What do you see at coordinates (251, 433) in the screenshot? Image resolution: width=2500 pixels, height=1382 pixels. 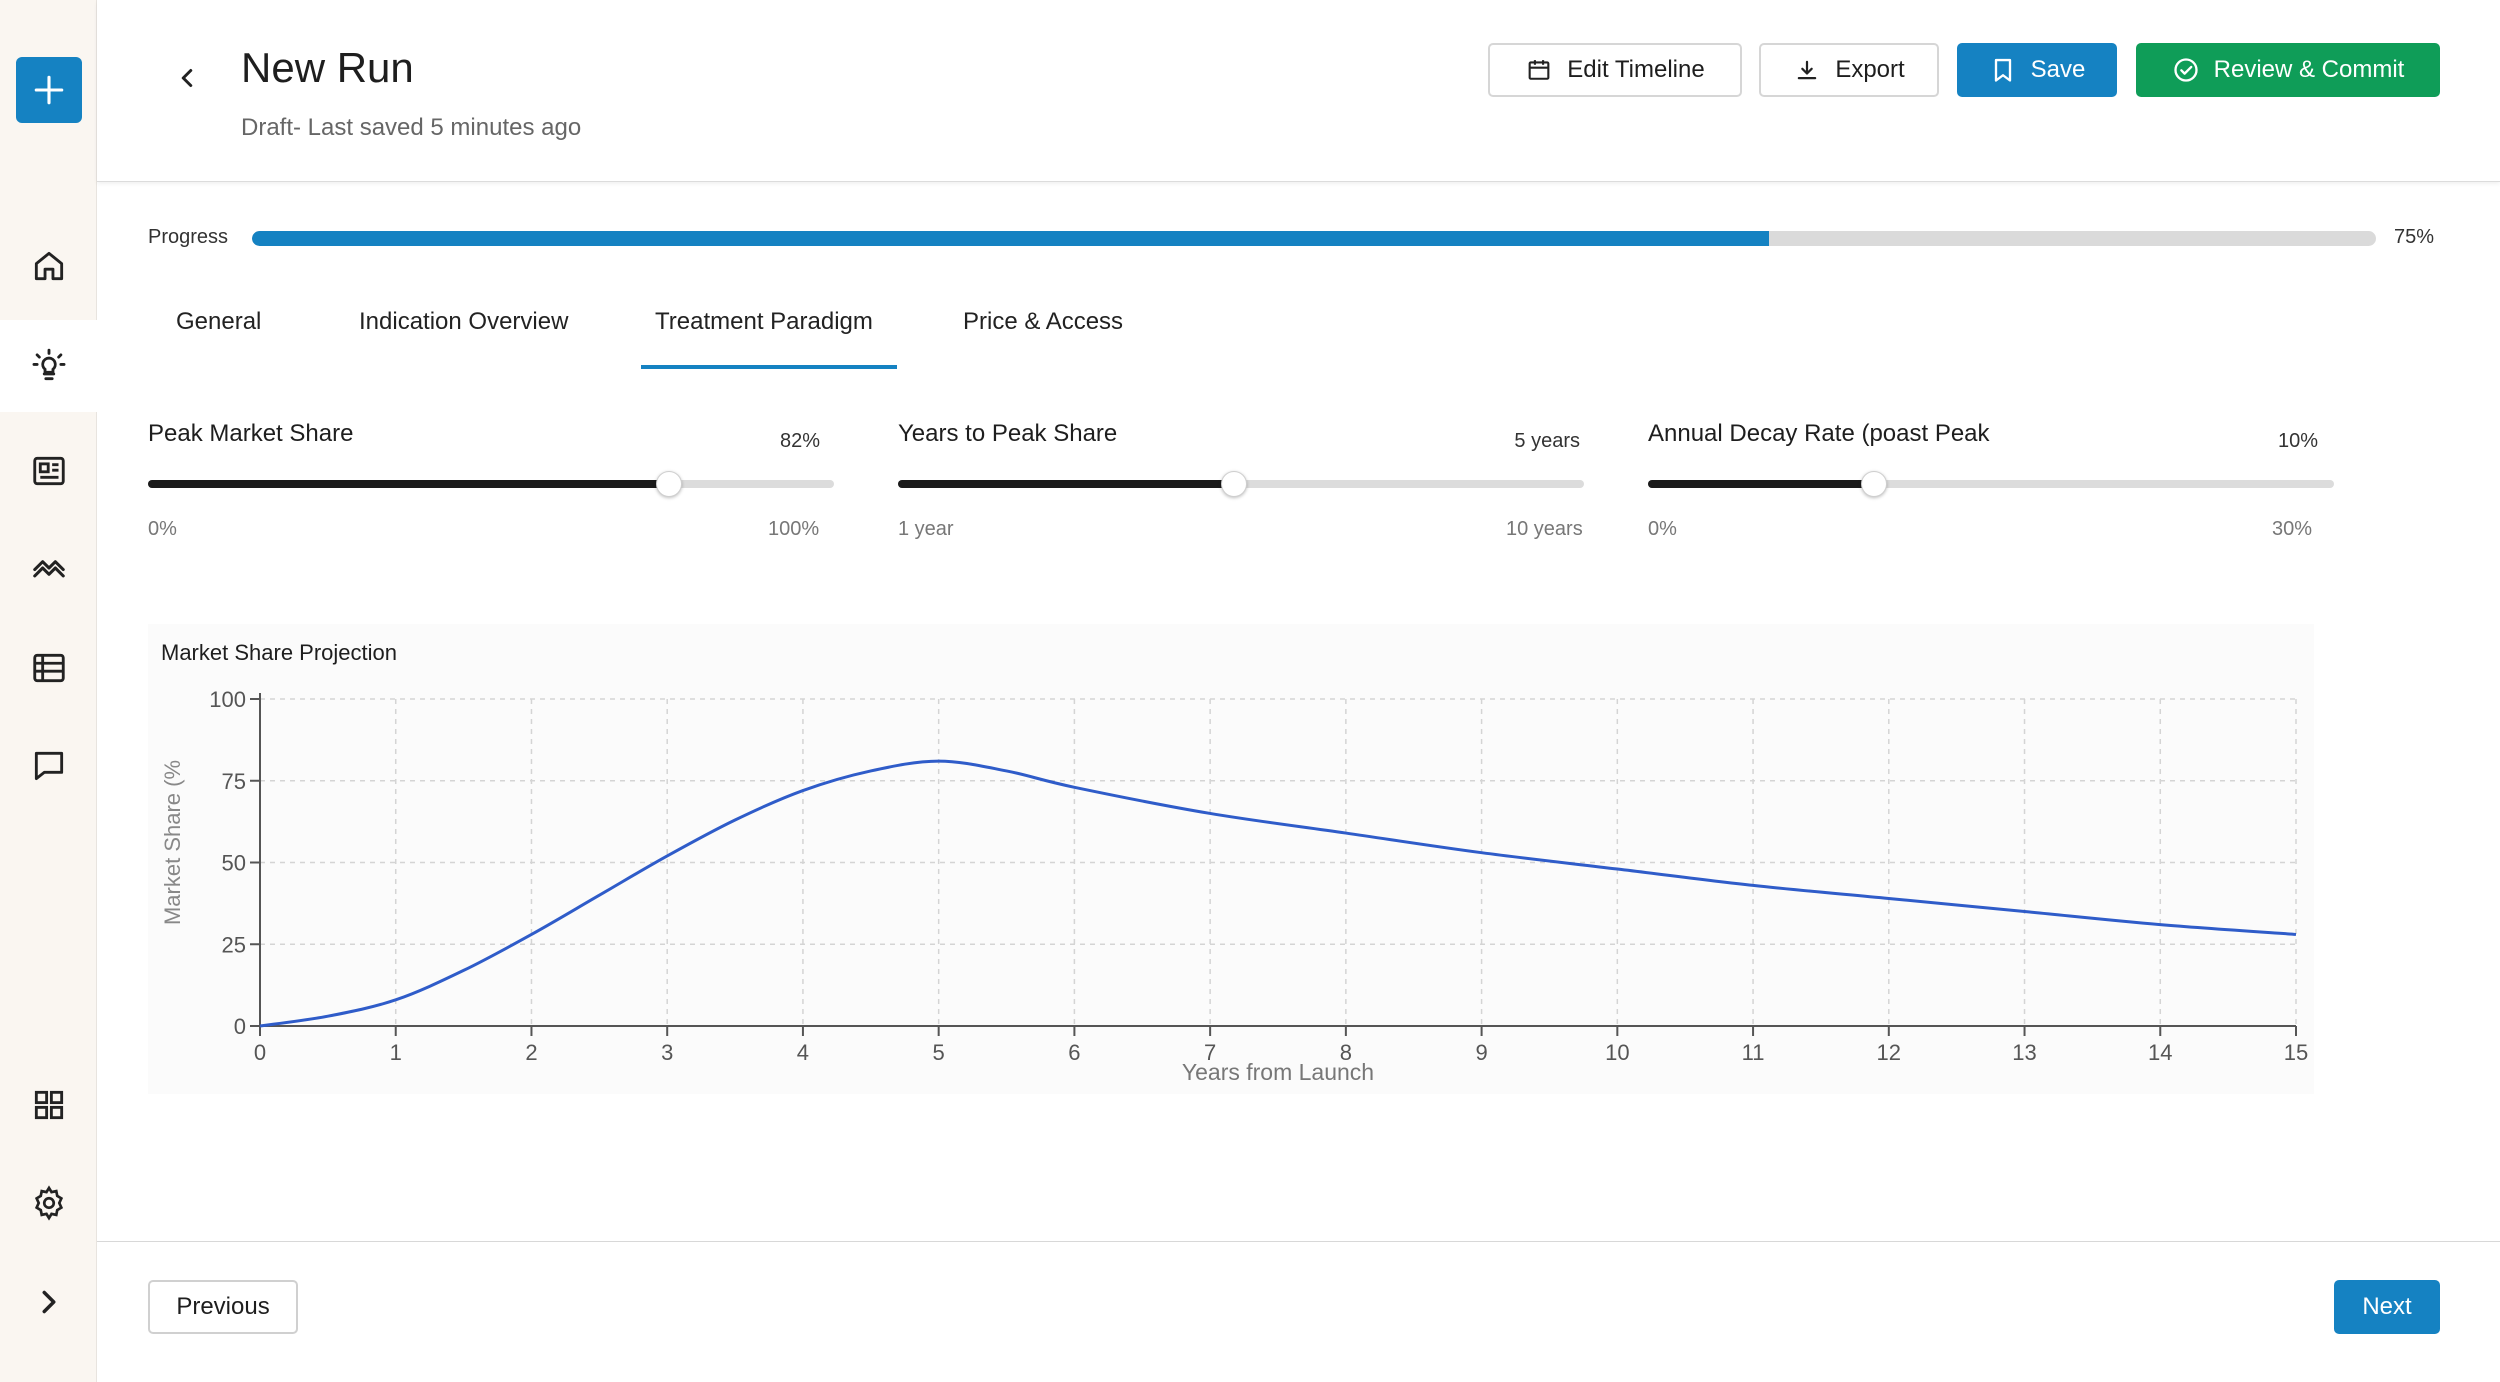 I see `peak-market-share-label: Peak Market Share` at bounding box center [251, 433].